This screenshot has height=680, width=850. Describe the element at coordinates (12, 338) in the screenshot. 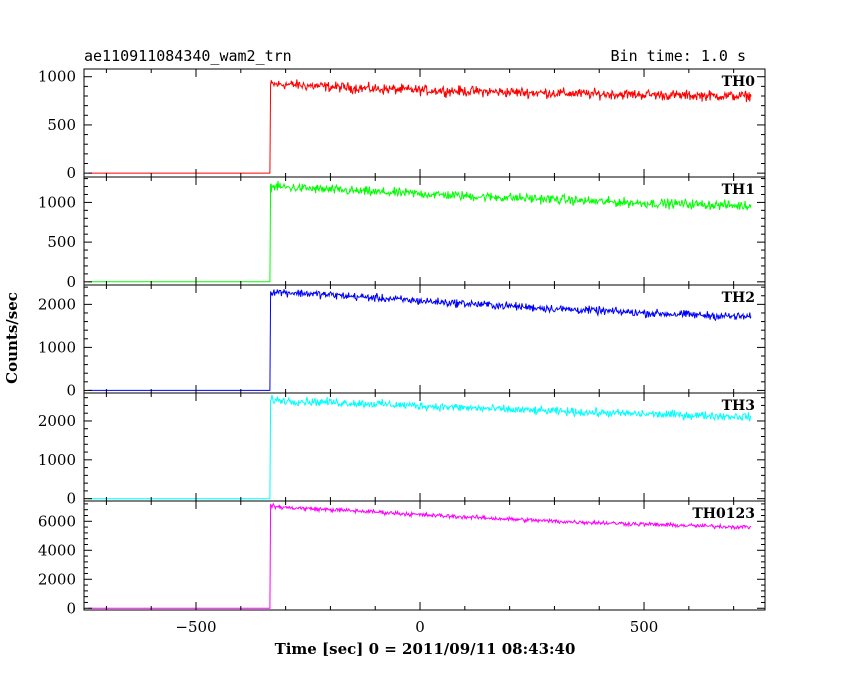

I see `y-axis-label: Counts/sec` at that location.